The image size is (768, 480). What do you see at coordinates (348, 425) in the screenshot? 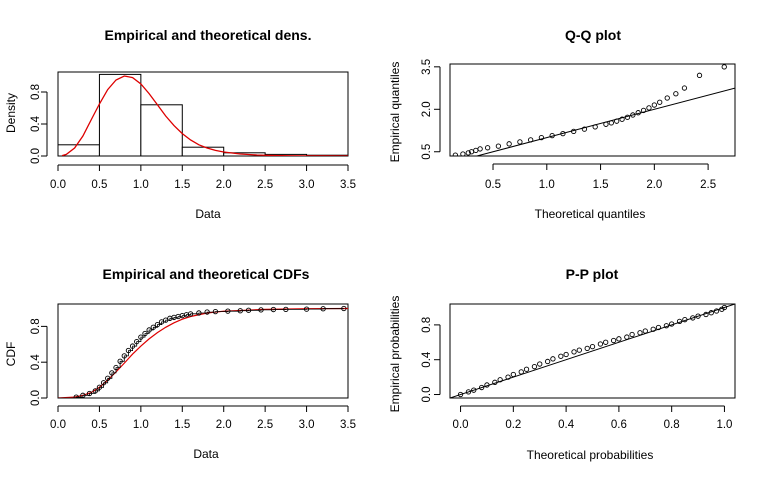
I see `cdf-x-tick-label: 3.5` at bounding box center [348, 425].